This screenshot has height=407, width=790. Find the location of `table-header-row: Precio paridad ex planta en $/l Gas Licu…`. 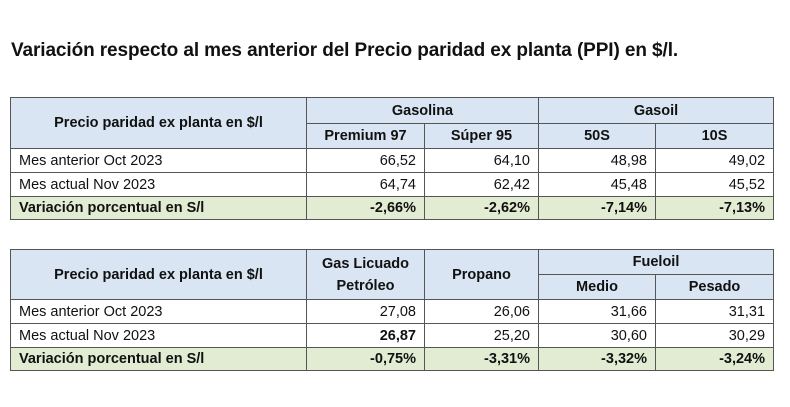

table-header-row: Precio paridad ex planta en $/l Gas Licu… is located at coordinates (392, 274).